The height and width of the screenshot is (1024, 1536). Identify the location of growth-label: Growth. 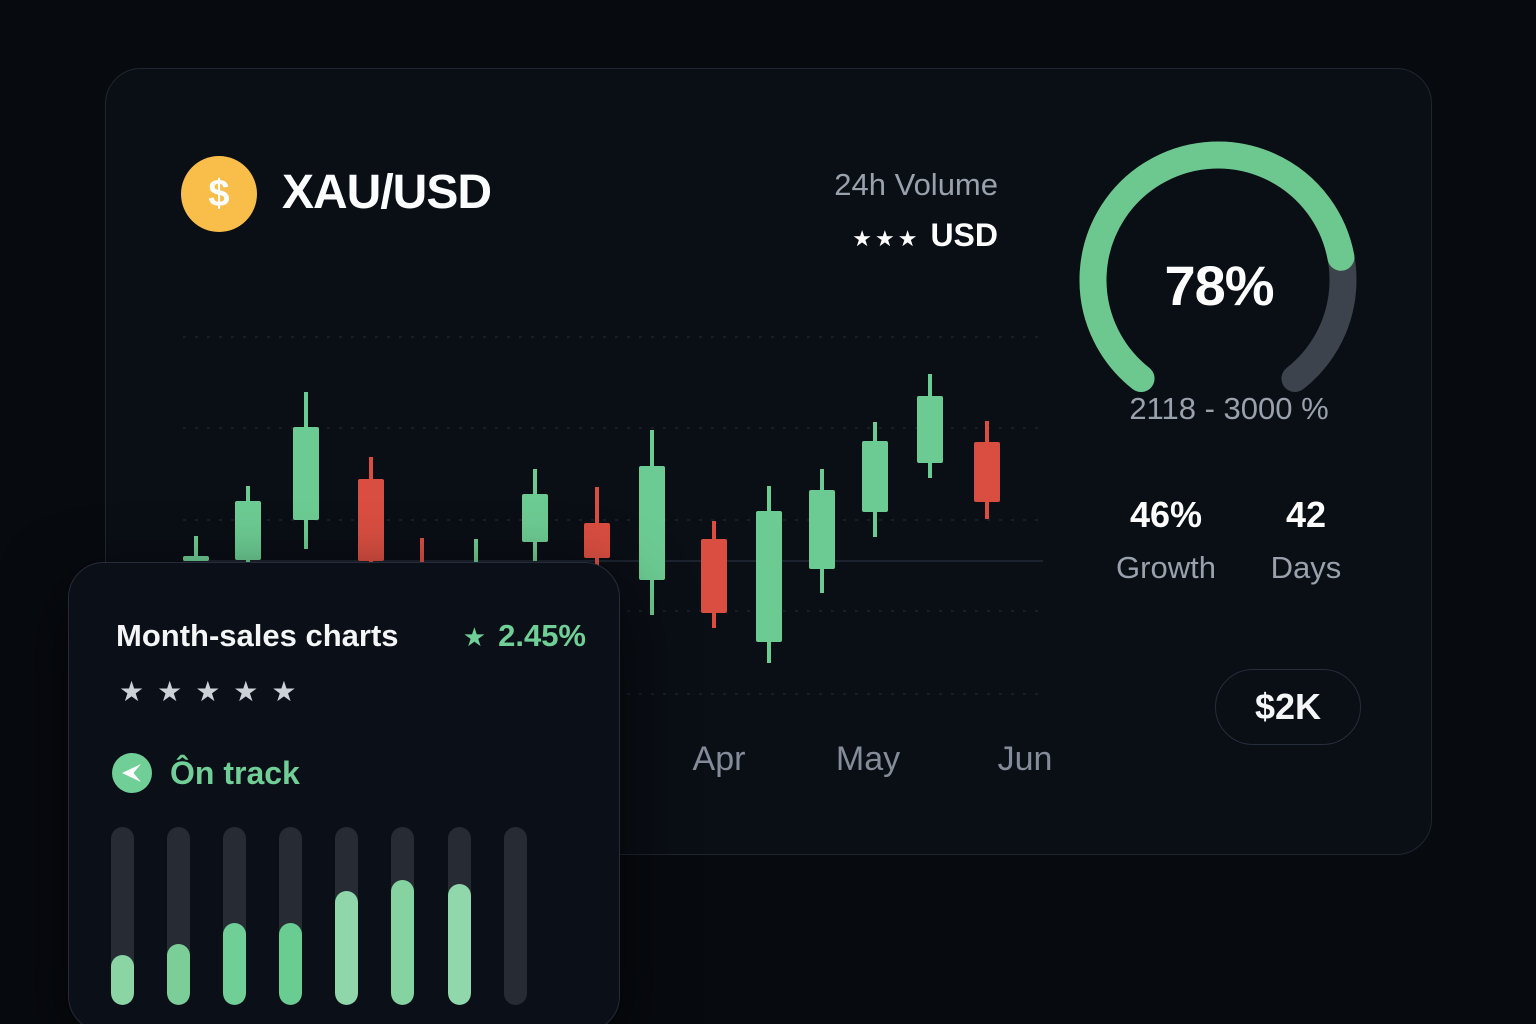
(1166, 567).